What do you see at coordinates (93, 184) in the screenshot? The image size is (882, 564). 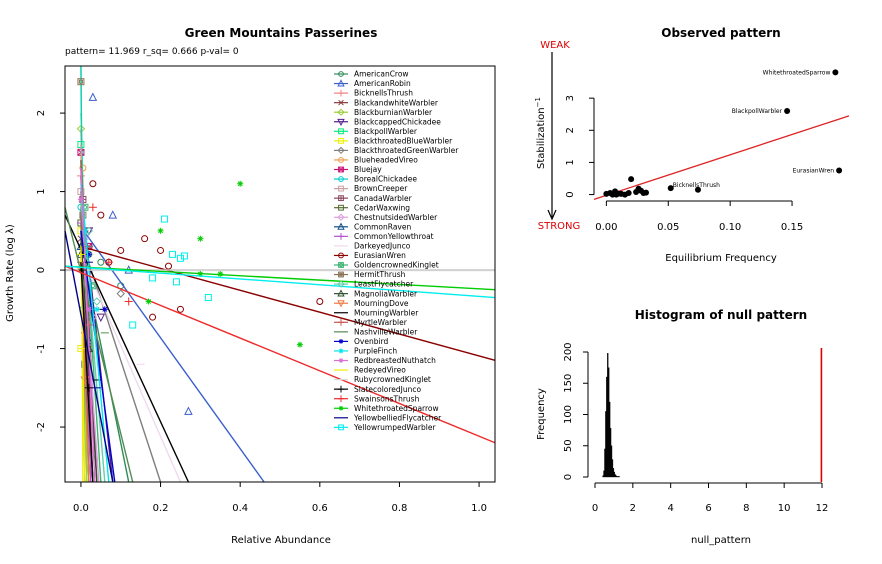 I see `point-EurasianWren-0-shape` at bounding box center [93, 184].